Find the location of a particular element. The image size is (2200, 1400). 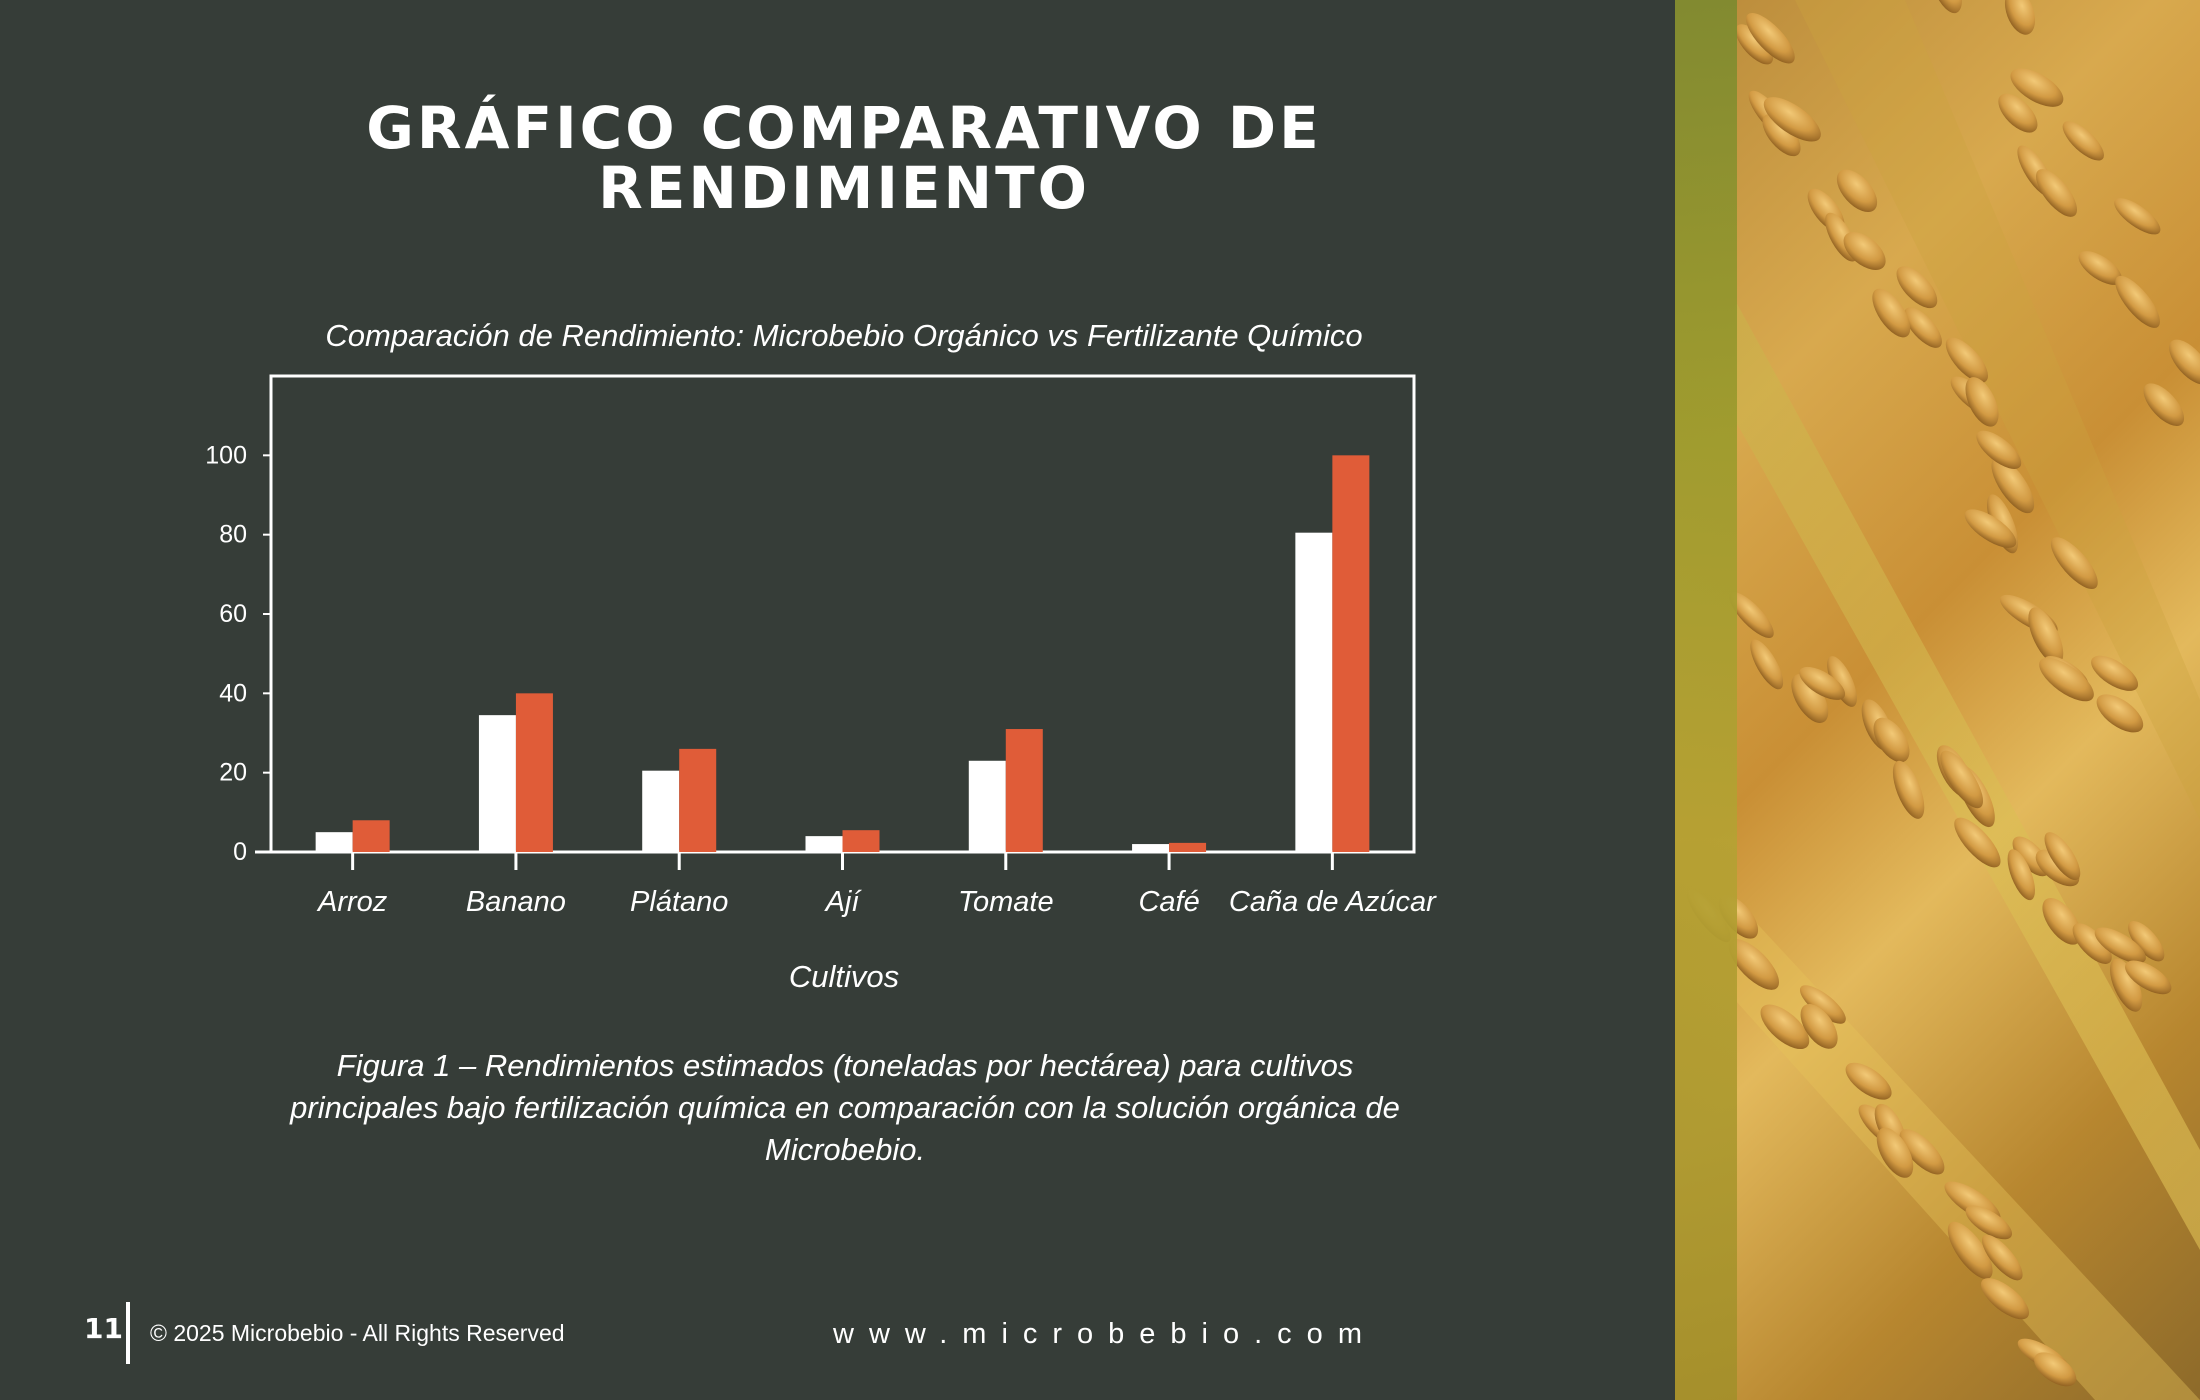

y-tick-label: 20 is located at coordinates (233, 773).